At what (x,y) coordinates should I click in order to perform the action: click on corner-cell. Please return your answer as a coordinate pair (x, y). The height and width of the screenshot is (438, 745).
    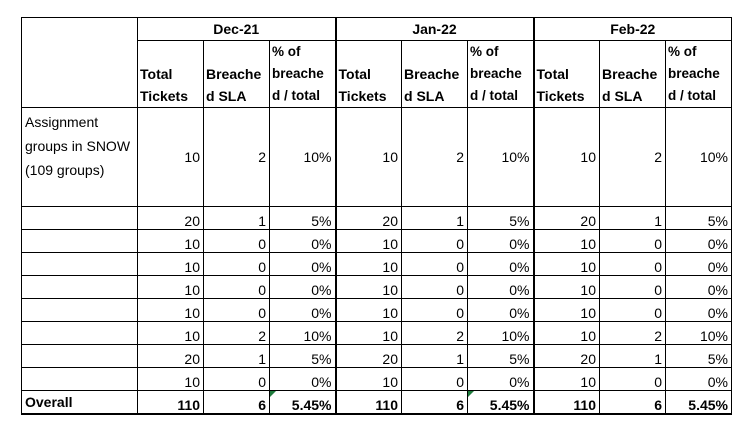
    Looking at the image, I should click on (79, 62).